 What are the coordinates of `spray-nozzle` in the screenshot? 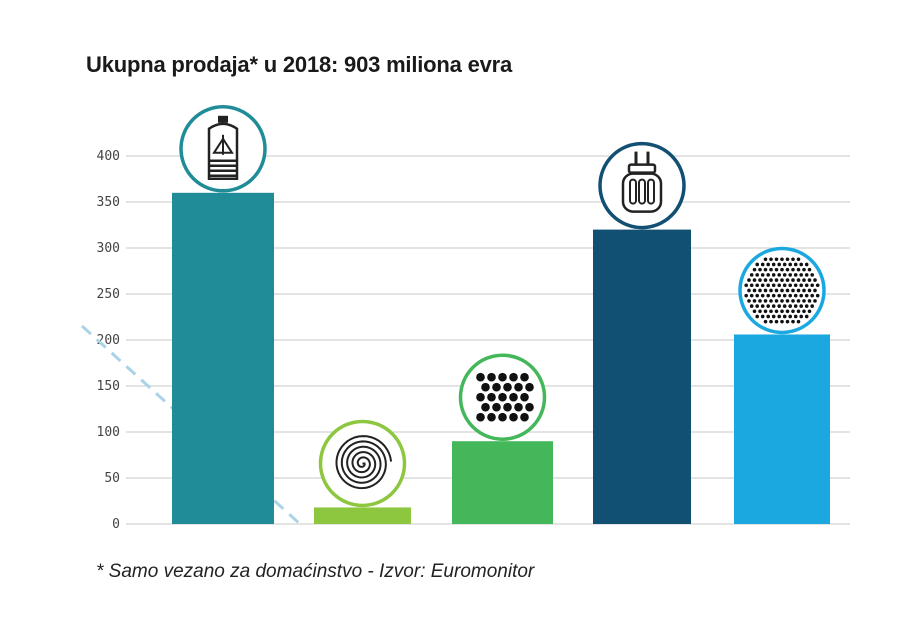 It's located at (223, 119).